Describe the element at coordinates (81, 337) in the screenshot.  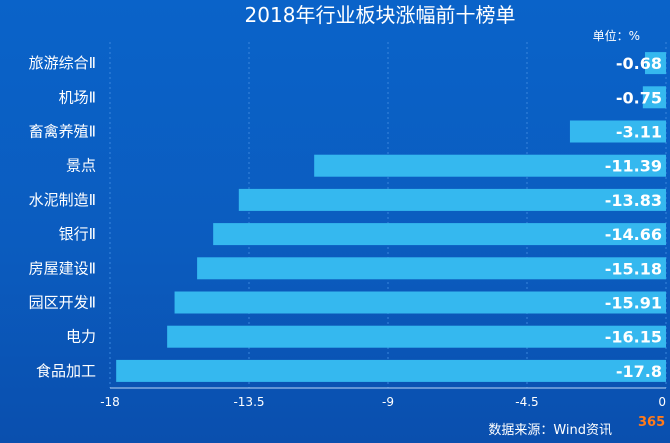
I see `category-label: 电力` at that location.